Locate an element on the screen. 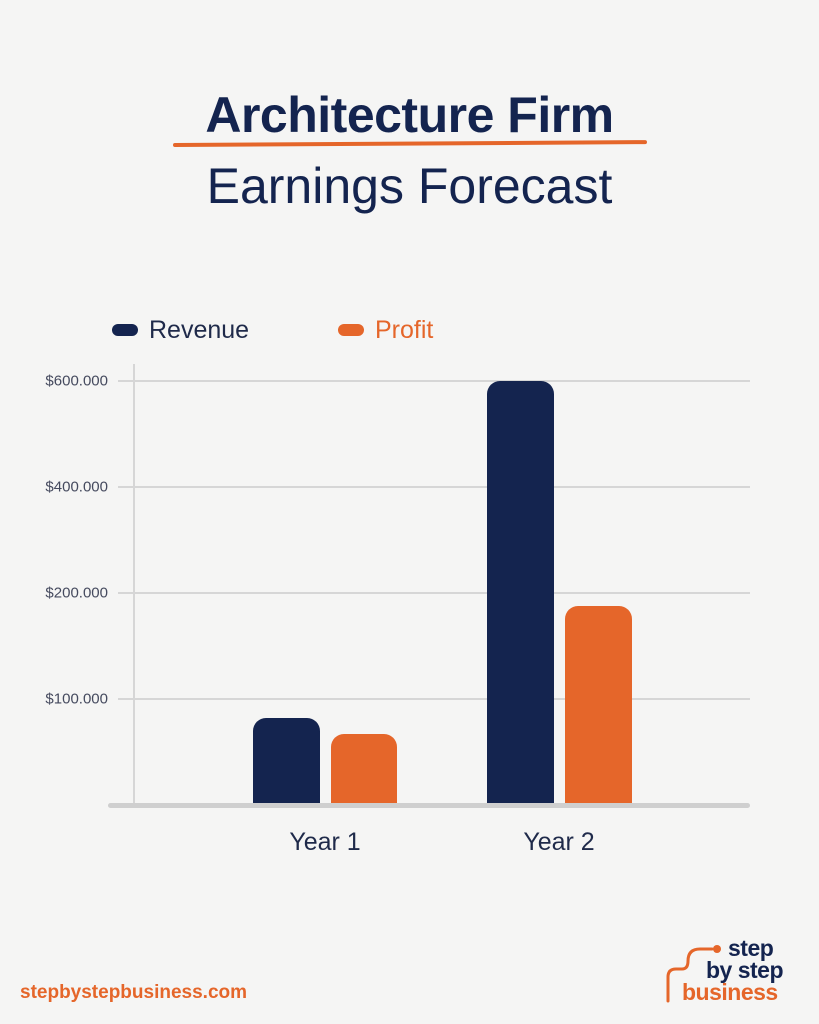 The height and width of the screenshot is (1024, 819). logo-text-by-step: by step is located at coordinates (745, 970).